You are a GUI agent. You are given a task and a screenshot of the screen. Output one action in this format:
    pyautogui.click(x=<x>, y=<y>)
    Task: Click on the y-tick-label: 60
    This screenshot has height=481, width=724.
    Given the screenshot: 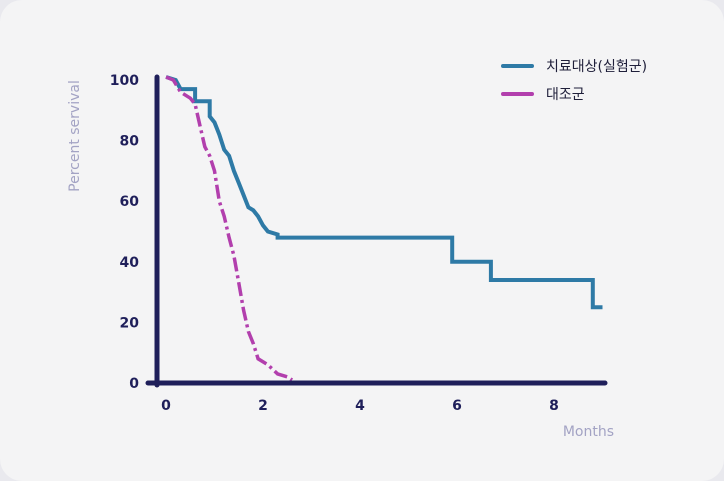 What is the action you would take?
    pyautogui.click(x=130, y=202)
    